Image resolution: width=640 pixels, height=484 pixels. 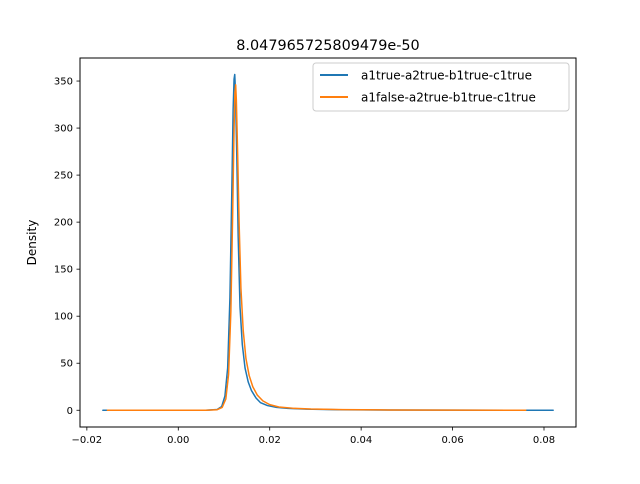 I want to click on y-axis: 0 50 100 150 200 250 300 350, so click(x=67, y=247).